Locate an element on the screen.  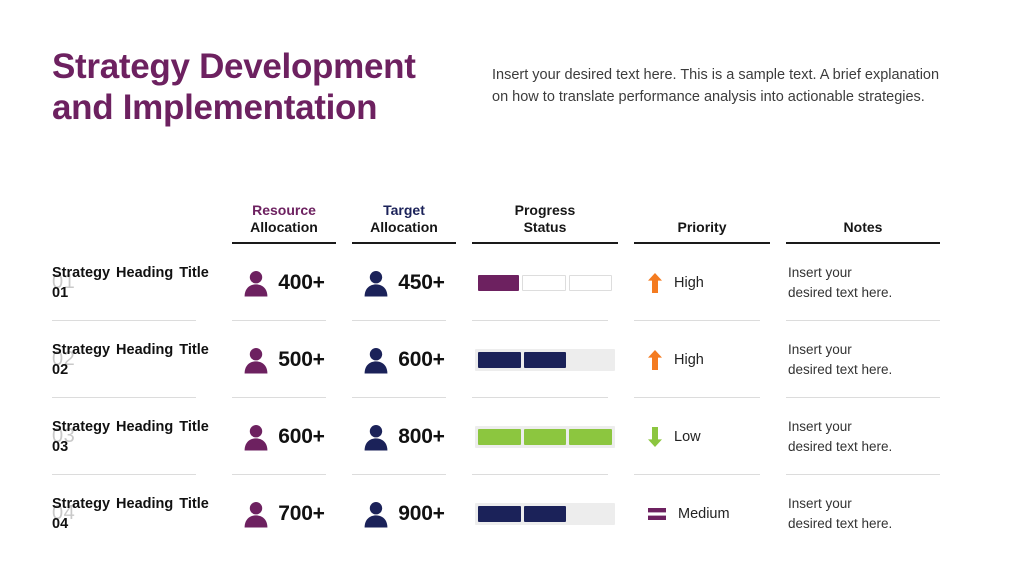
row-resource-allocation-cell: 700+ is located at coordinates (284, 513).